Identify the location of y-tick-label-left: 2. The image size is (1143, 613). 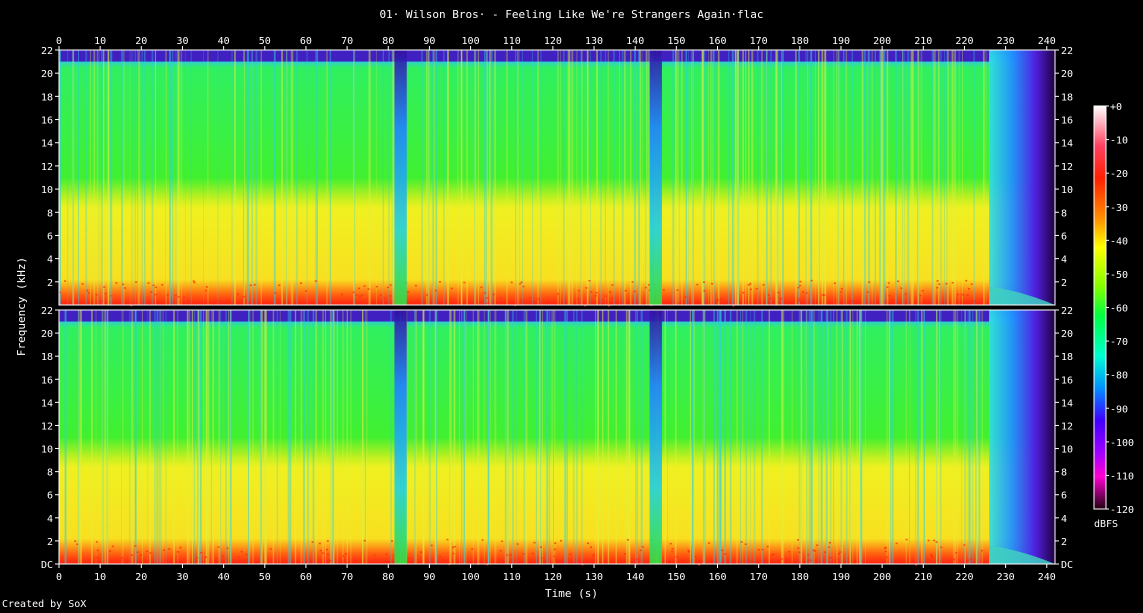
(50, 542).